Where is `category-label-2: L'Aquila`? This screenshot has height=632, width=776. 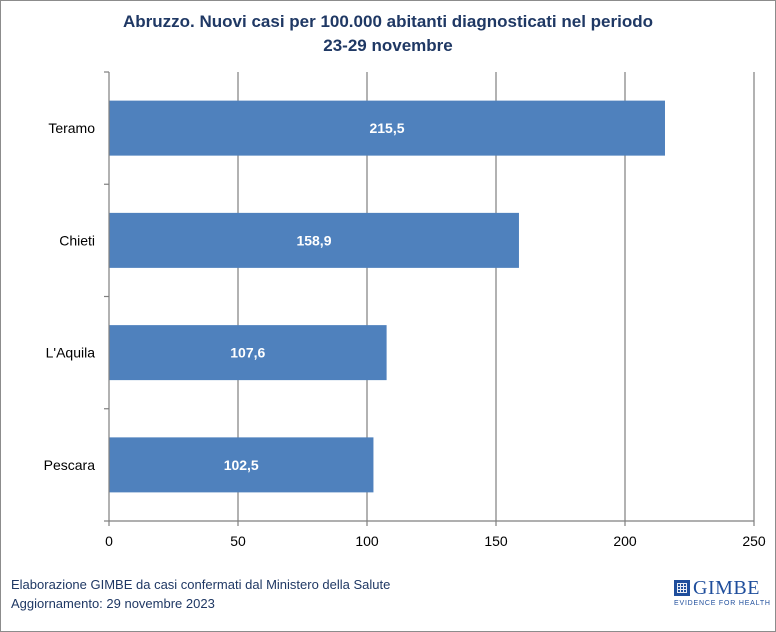 category-label-2: L'Aquila is located at coordinates (71, 353).